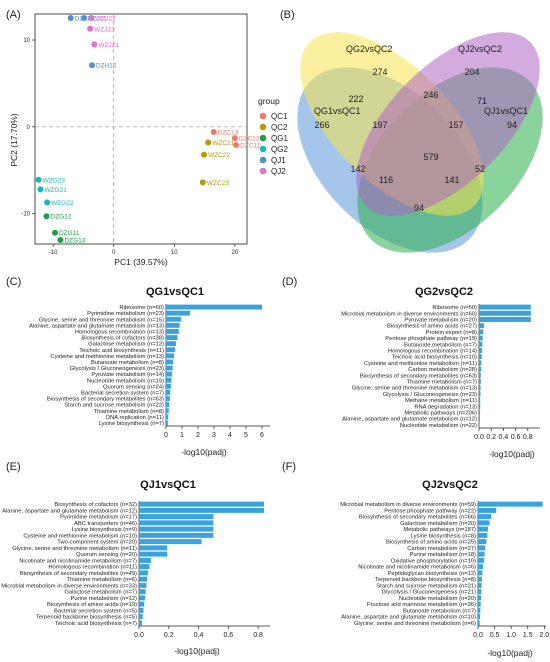 The height and width of the screenshot is (662, 550). I want to click on pca-point-label: DZG13, so click(74, 241).